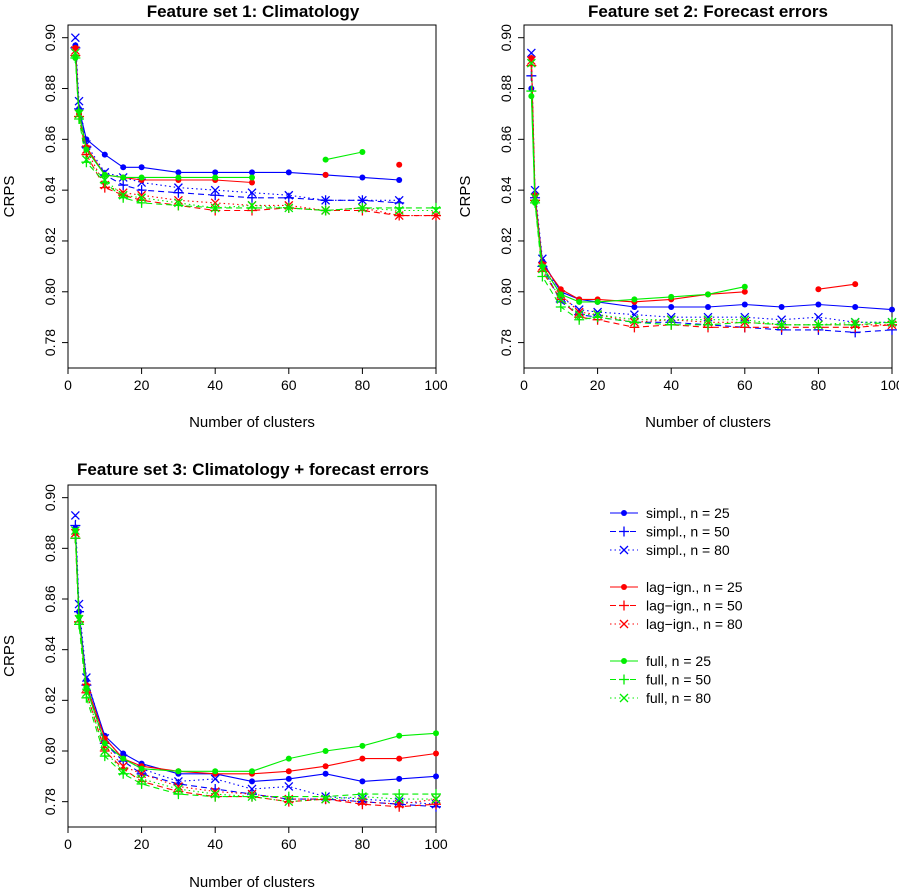  Describe the element at coordinates (50, 291) in the screenshot. I see `y-tick-label: 0.80` at that location.